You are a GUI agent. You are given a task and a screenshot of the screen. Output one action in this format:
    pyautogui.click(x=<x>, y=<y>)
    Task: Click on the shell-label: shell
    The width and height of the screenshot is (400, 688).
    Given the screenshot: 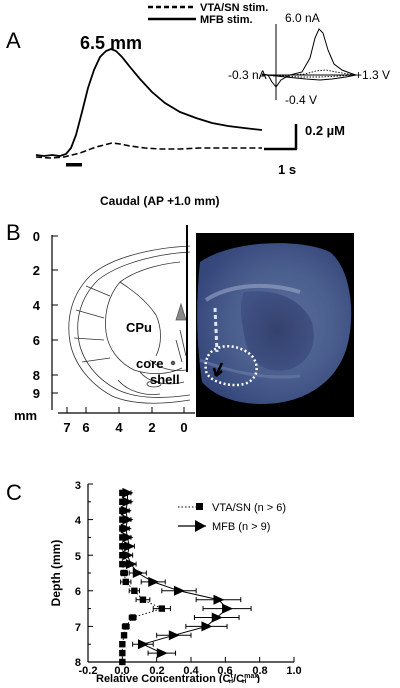 What is the action you would take?
    pyautogui.click(x=165, y=379)
    